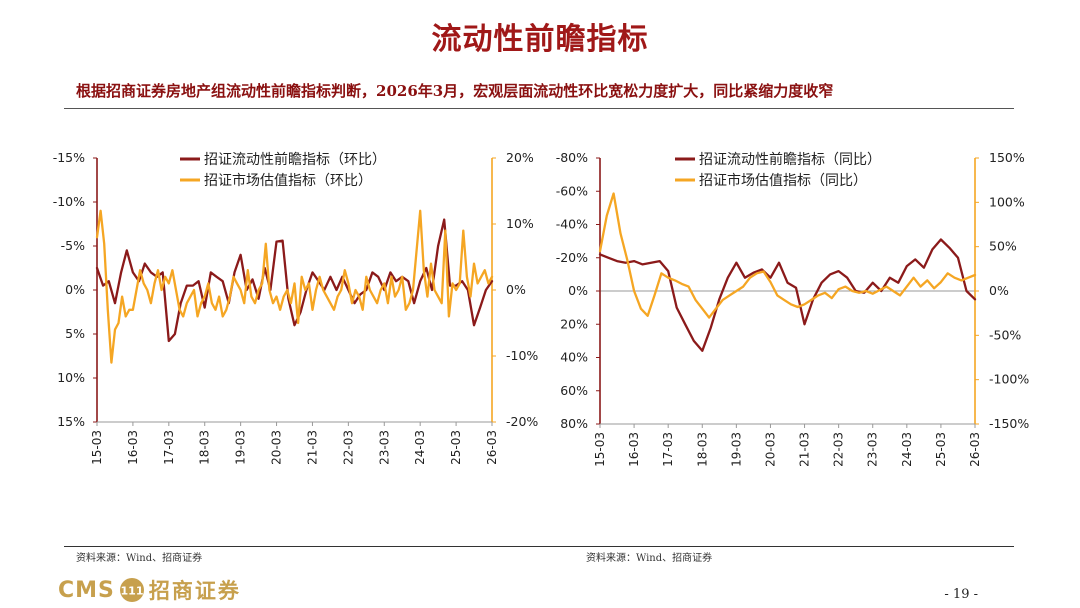  Describe the element at coordinates (999, 290) in the screenshot. I see `yoy-right-tick-label: 0%` at that location.